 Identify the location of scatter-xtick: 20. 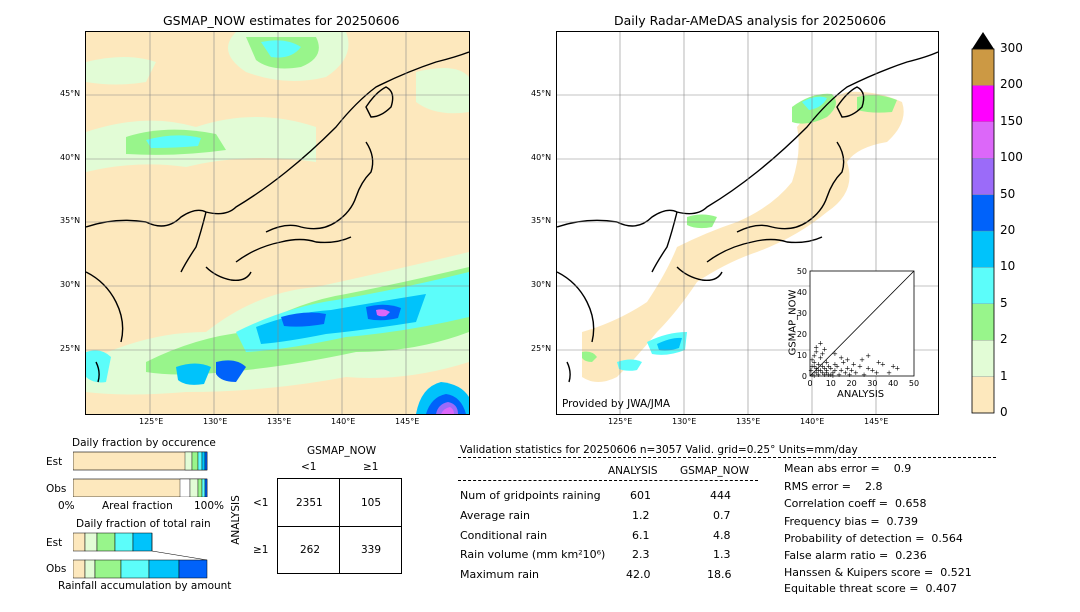
(852, 383).